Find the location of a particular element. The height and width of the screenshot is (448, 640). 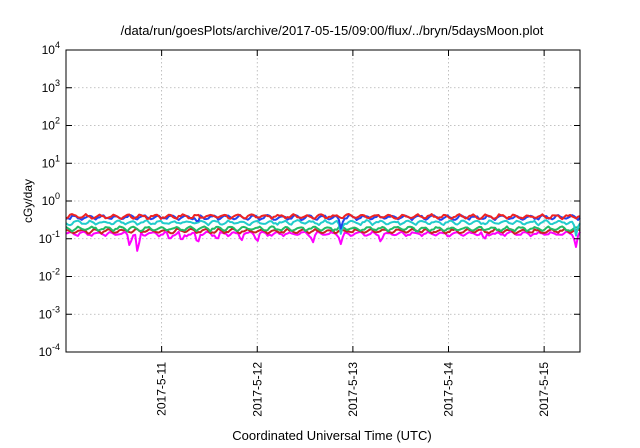

y-axis-label: cGy/day is located at coordinates (28, 201).